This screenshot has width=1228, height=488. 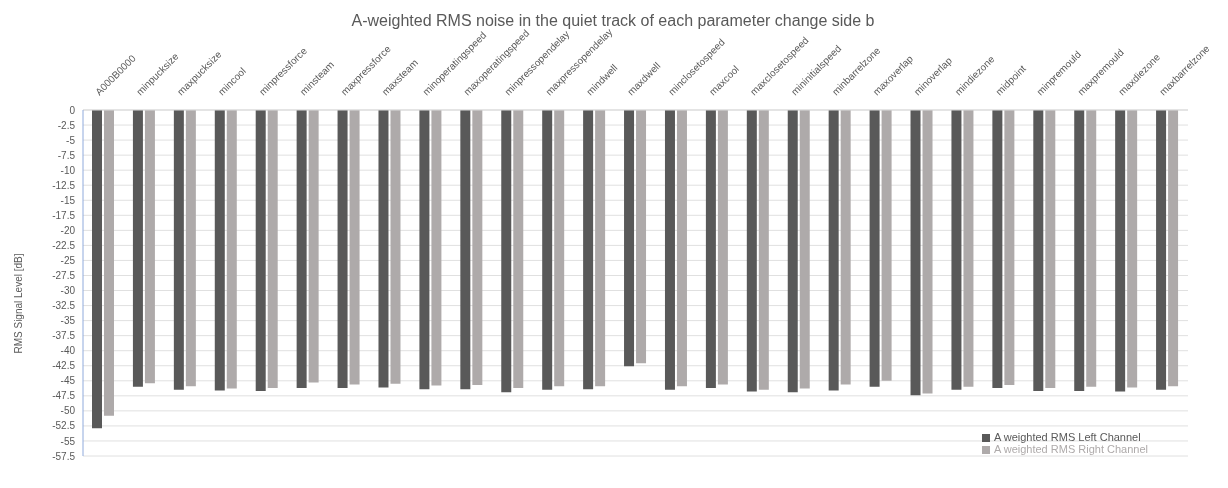 What do you see at coordinates (68, 411) in the screenshot?
I see `y-tick-label: -50` at bounding box center [68, 411].